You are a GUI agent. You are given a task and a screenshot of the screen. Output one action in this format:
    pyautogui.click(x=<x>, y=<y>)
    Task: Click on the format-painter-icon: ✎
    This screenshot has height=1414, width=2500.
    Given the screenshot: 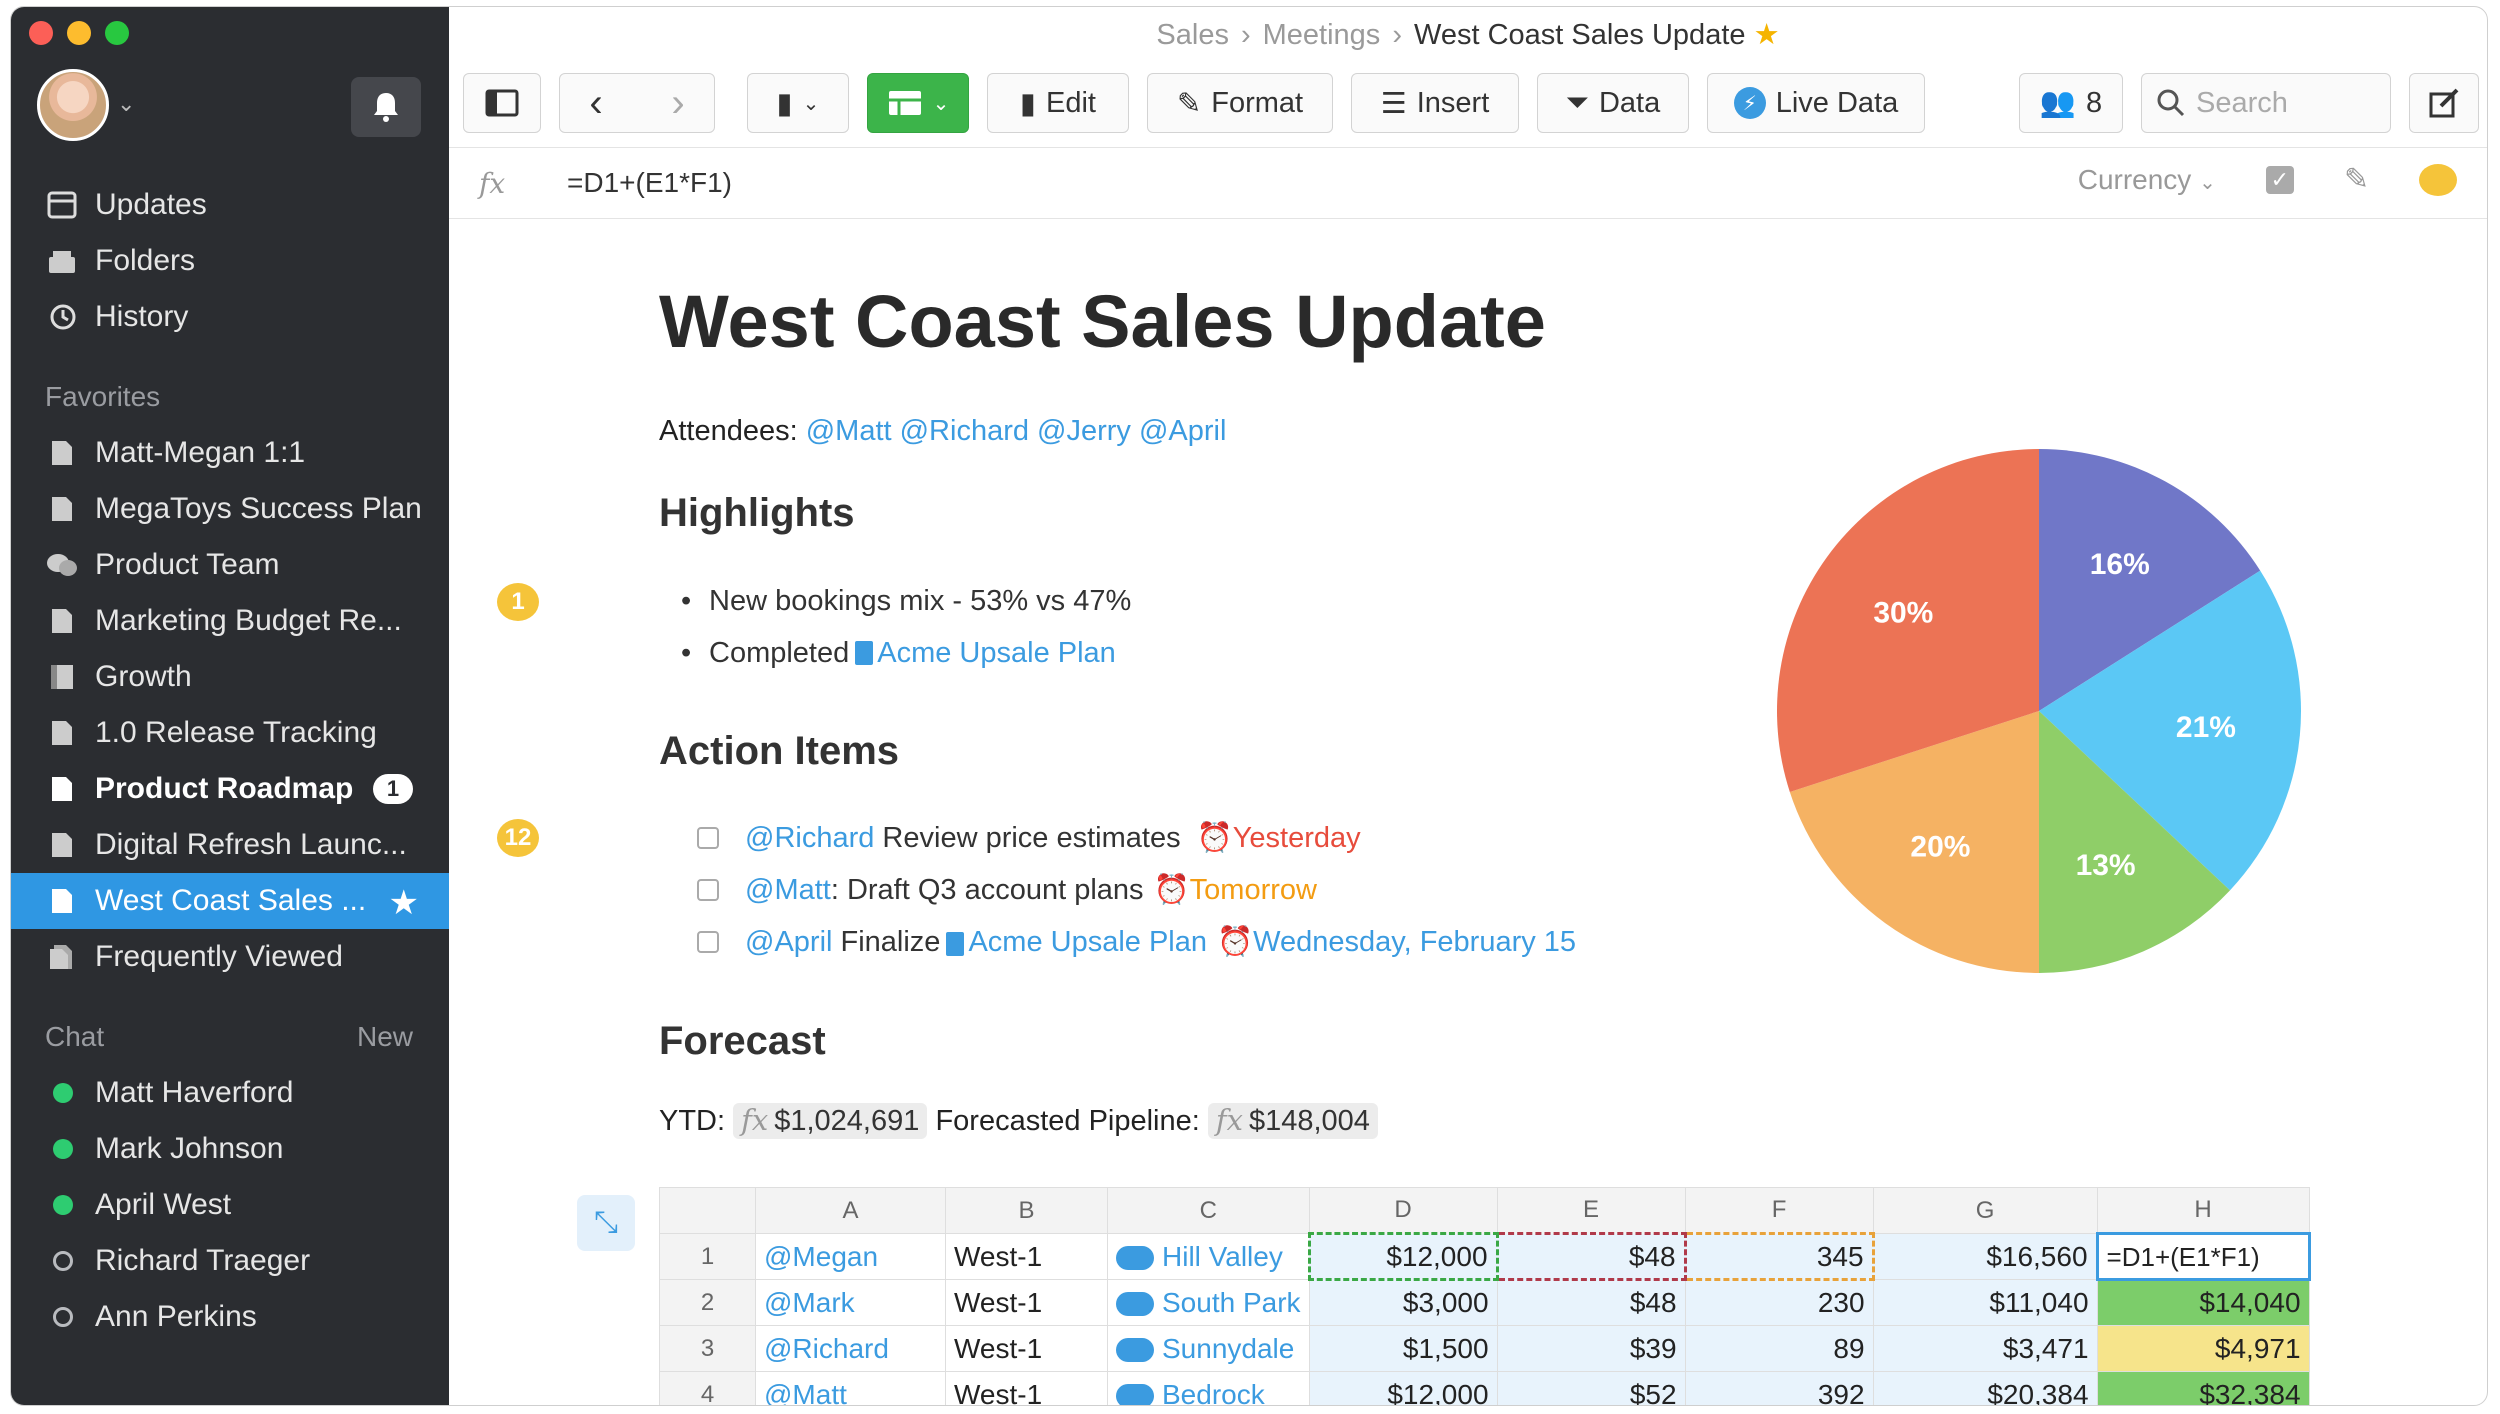 What is the action you would take?
    pyautogui.click(x=2356, y=179)
    